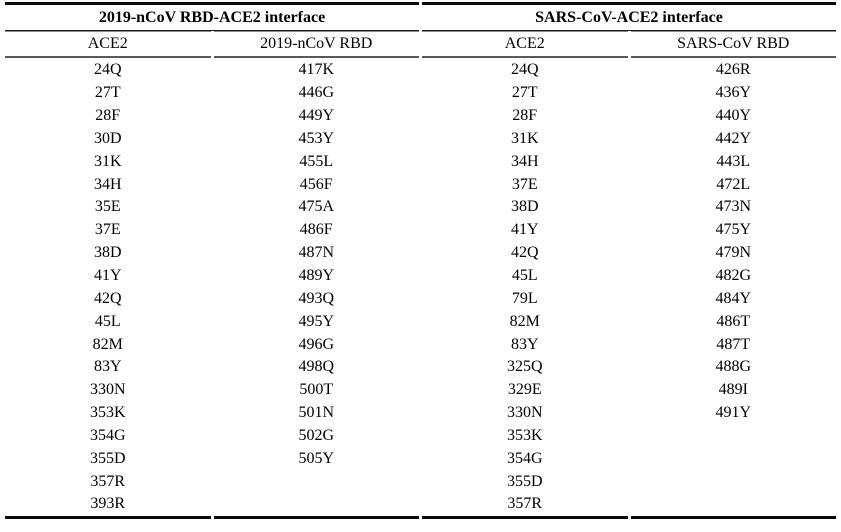  What do you see at coordinates (316, 230) in the screenshot?
I see `residue-cell: 486F` at bounding box center [316, 230].